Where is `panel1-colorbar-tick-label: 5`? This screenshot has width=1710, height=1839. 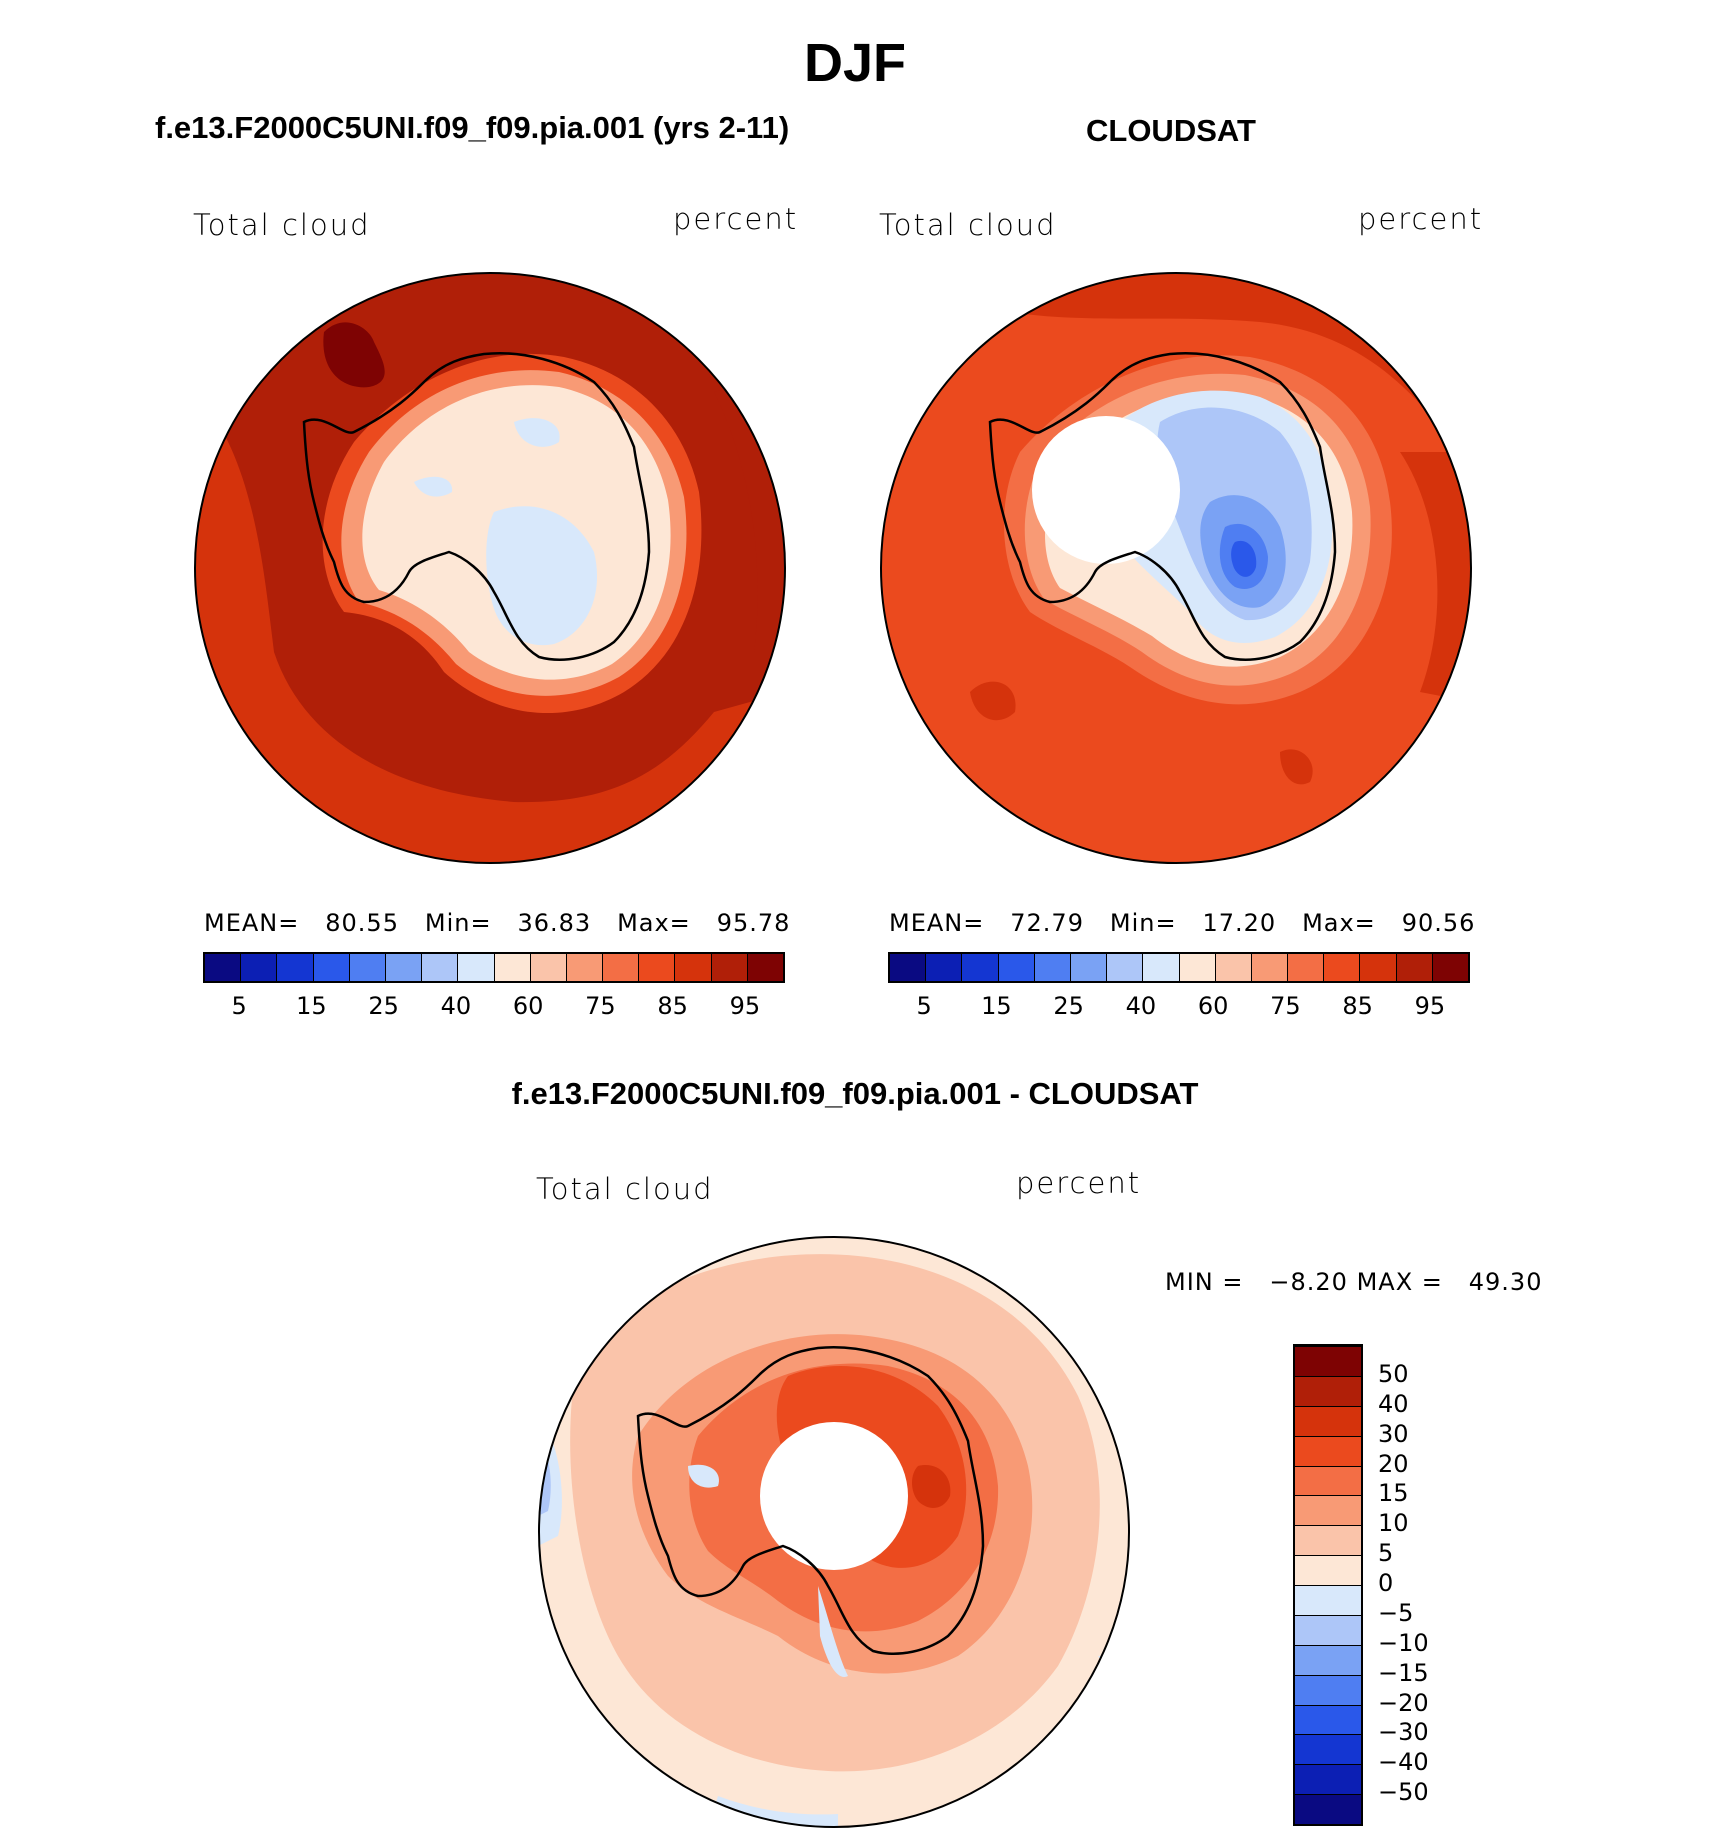 panel1-colorbar-tick-label: 5 is located at coordinates (239, 1006).